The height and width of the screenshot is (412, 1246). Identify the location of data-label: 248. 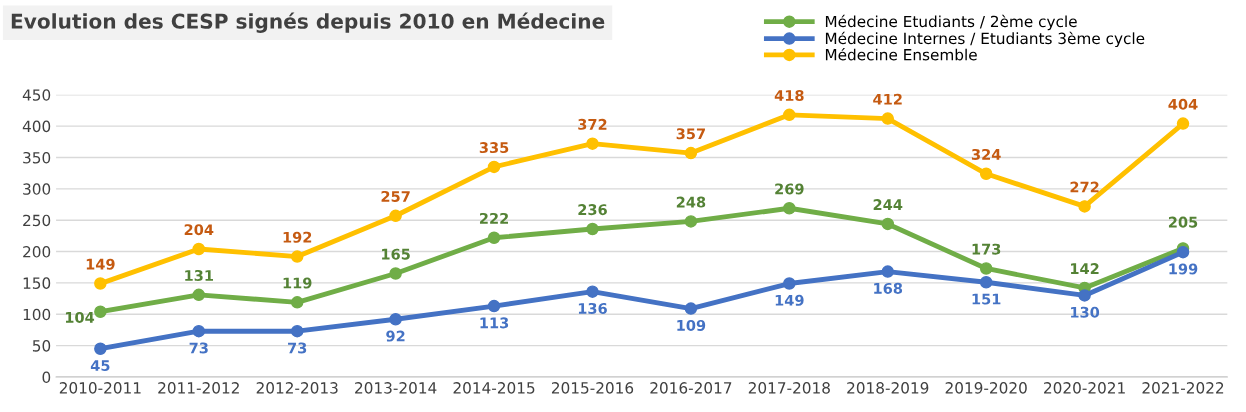
(691, 202).